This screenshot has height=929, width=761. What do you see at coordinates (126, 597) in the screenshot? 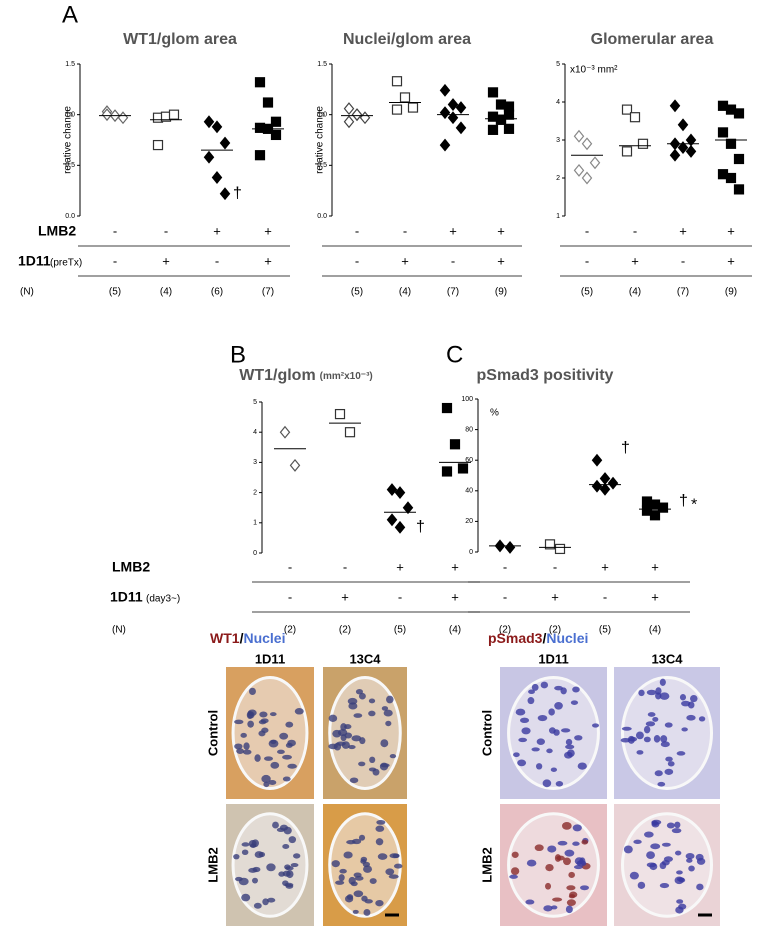
I see `row-label: 1D11` at bounding box center [126, 597].